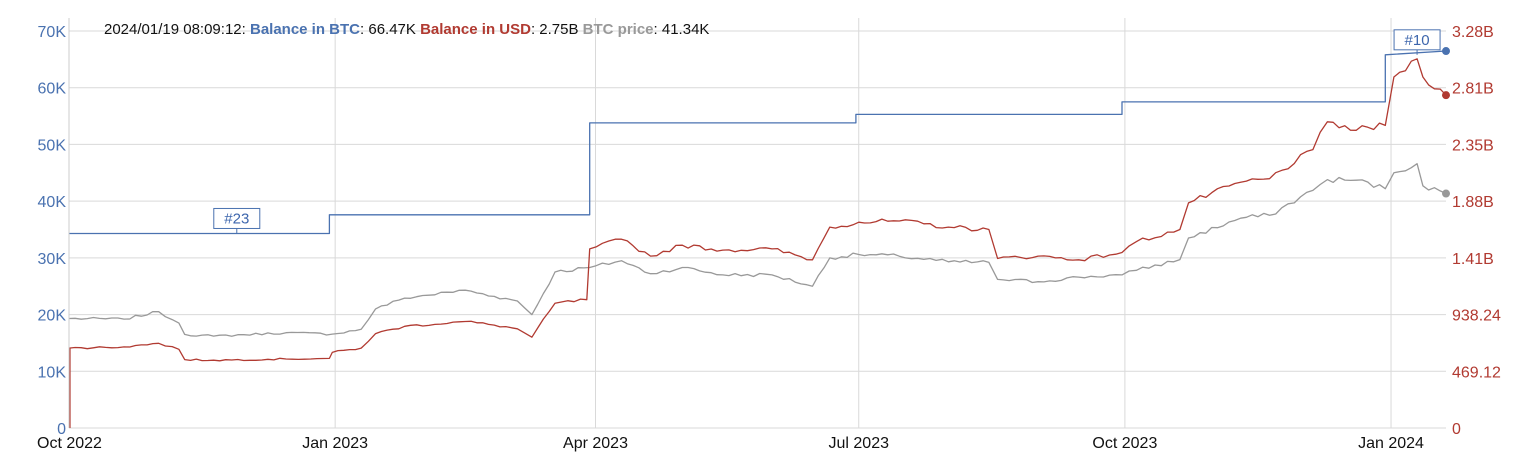 Image resolution: width=1536 pixels, height=466 pixels. What do you see at coordinates (52, 372) in the screenshot?
I see `y-left-tick-label: 10K` at bounding box center [52, 372].